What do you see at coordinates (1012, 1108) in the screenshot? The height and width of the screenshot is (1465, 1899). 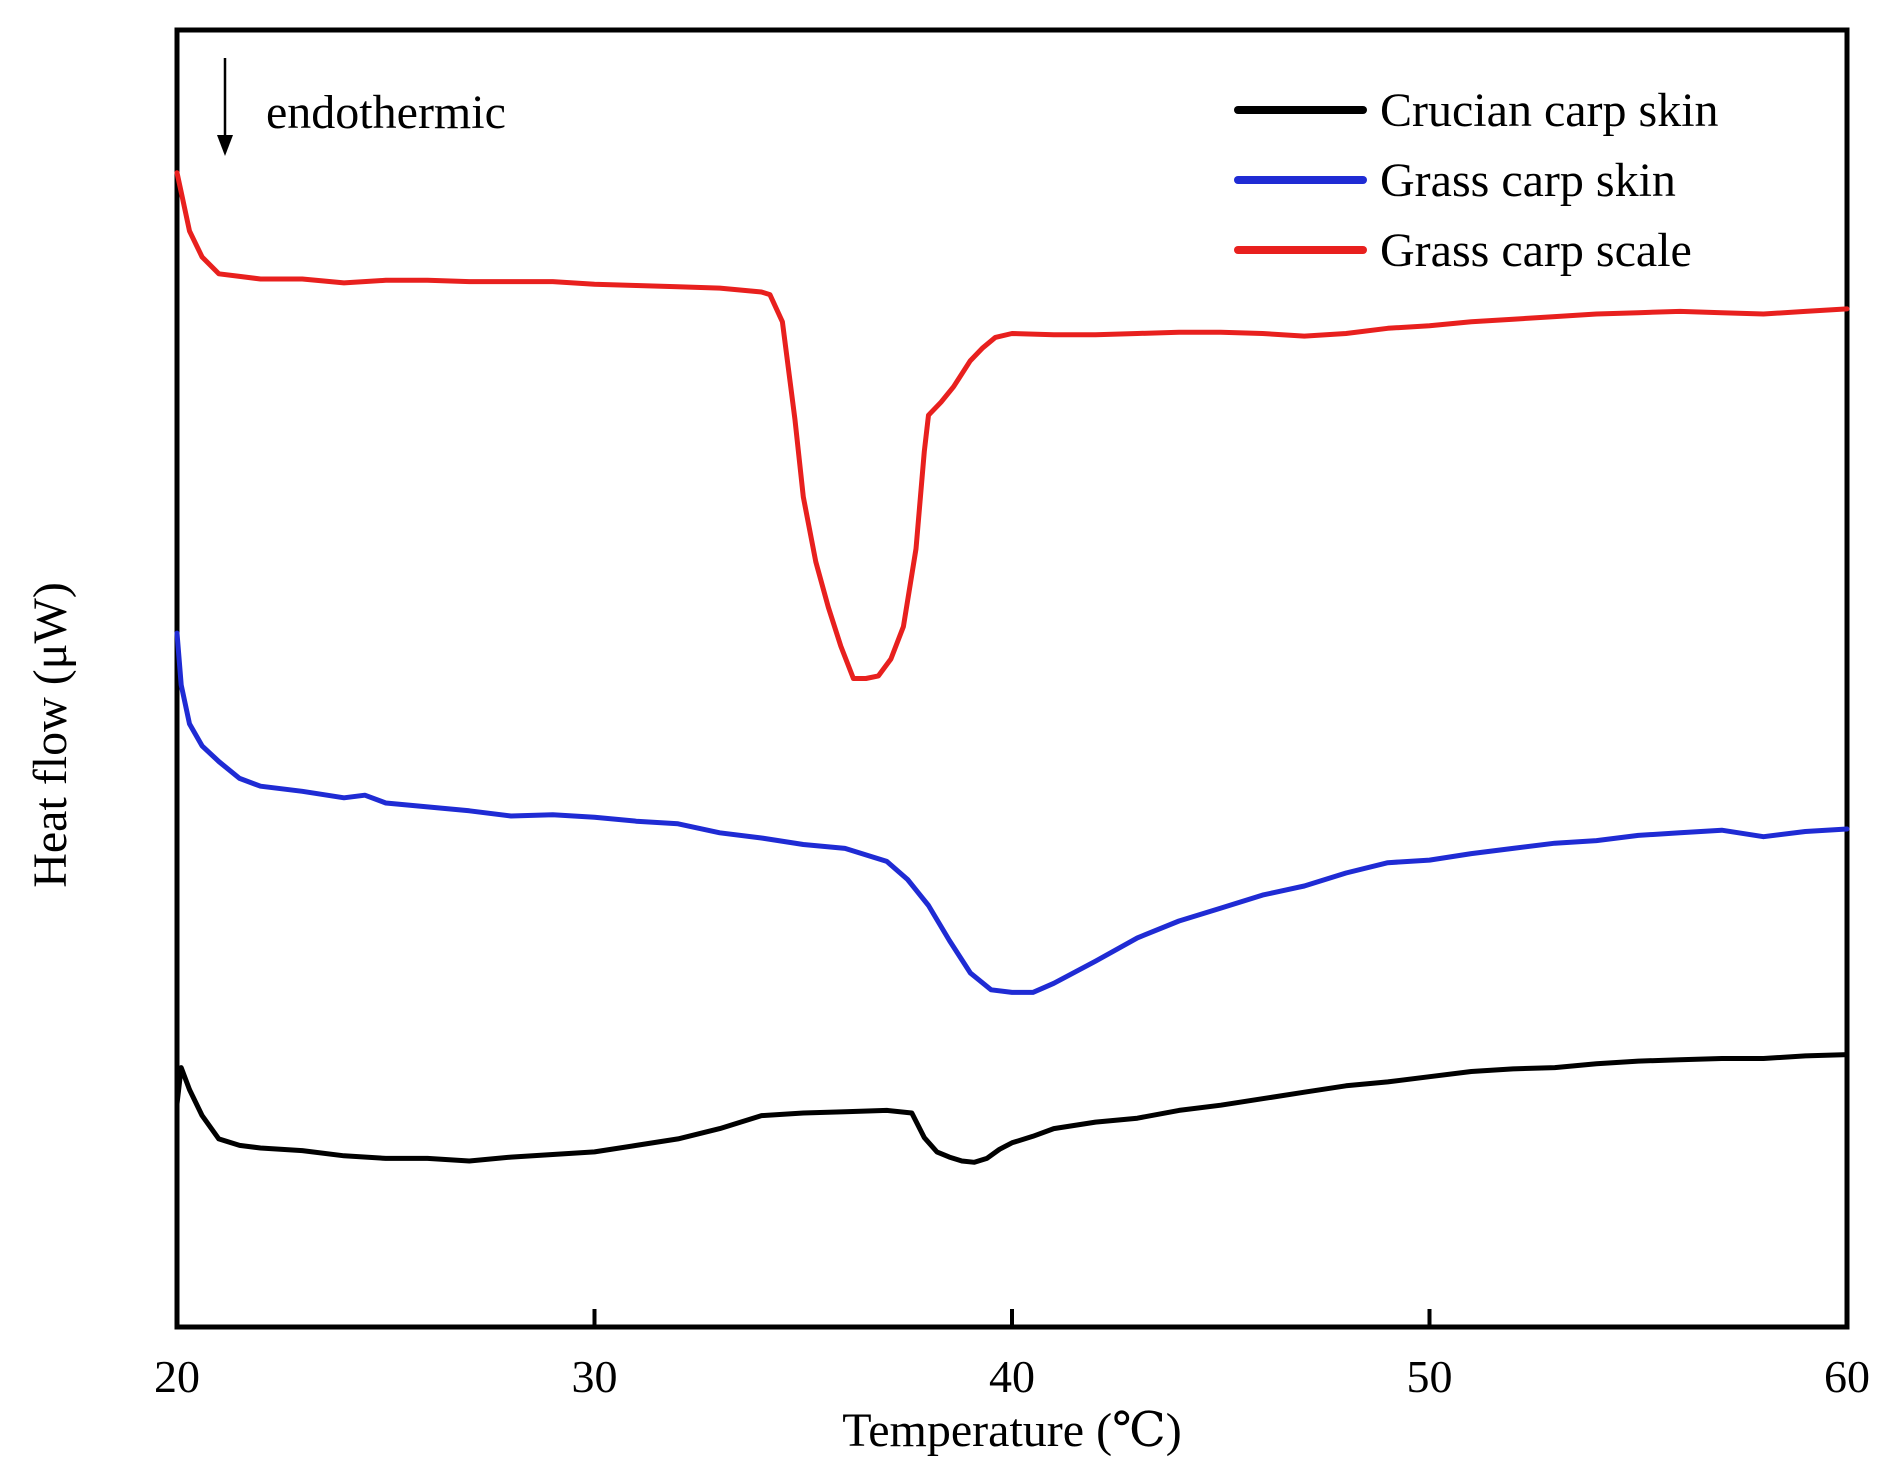 I see `series-line-crucian-carp-skin` at bounding box center [1012, 1108].